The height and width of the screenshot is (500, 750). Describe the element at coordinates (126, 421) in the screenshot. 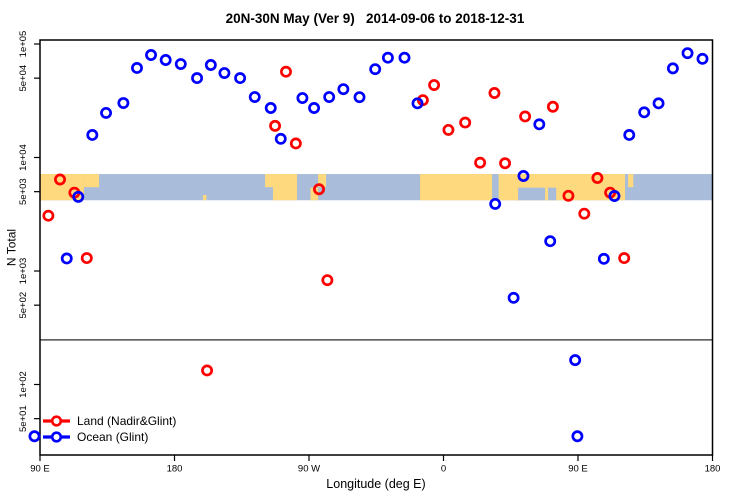

I see `legend-label-land: Land (Nadir&Glint)` at that location.